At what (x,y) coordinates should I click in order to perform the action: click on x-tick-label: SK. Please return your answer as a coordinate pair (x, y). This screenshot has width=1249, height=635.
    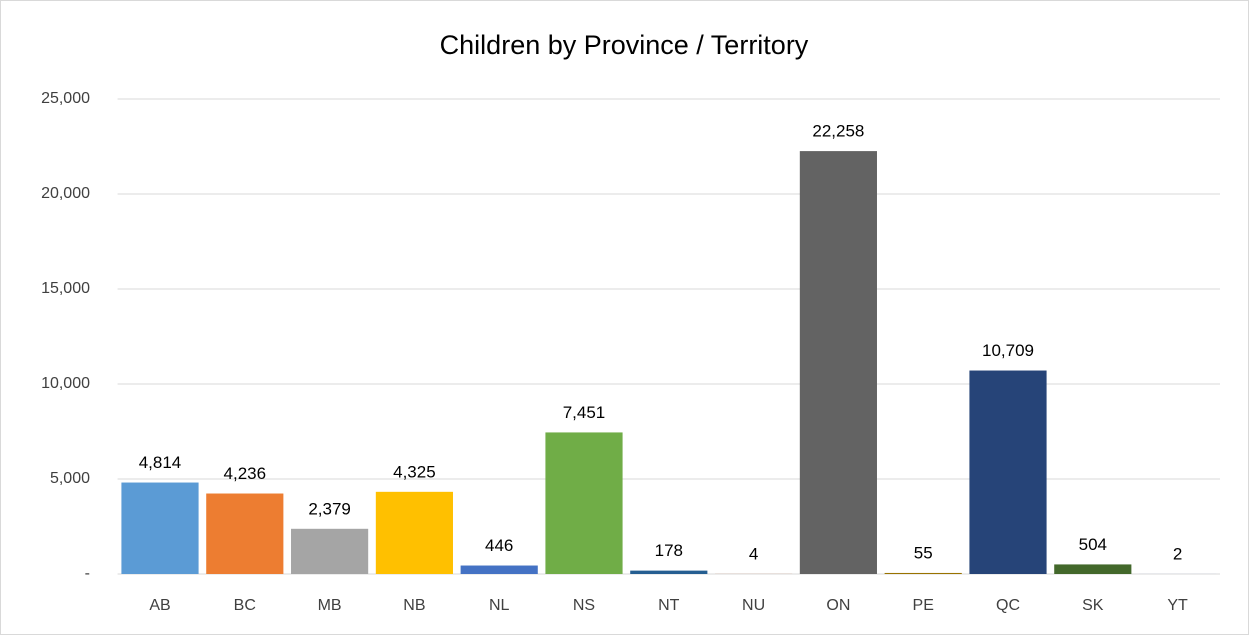
    Looking at the image, I should click on (1093, 605).